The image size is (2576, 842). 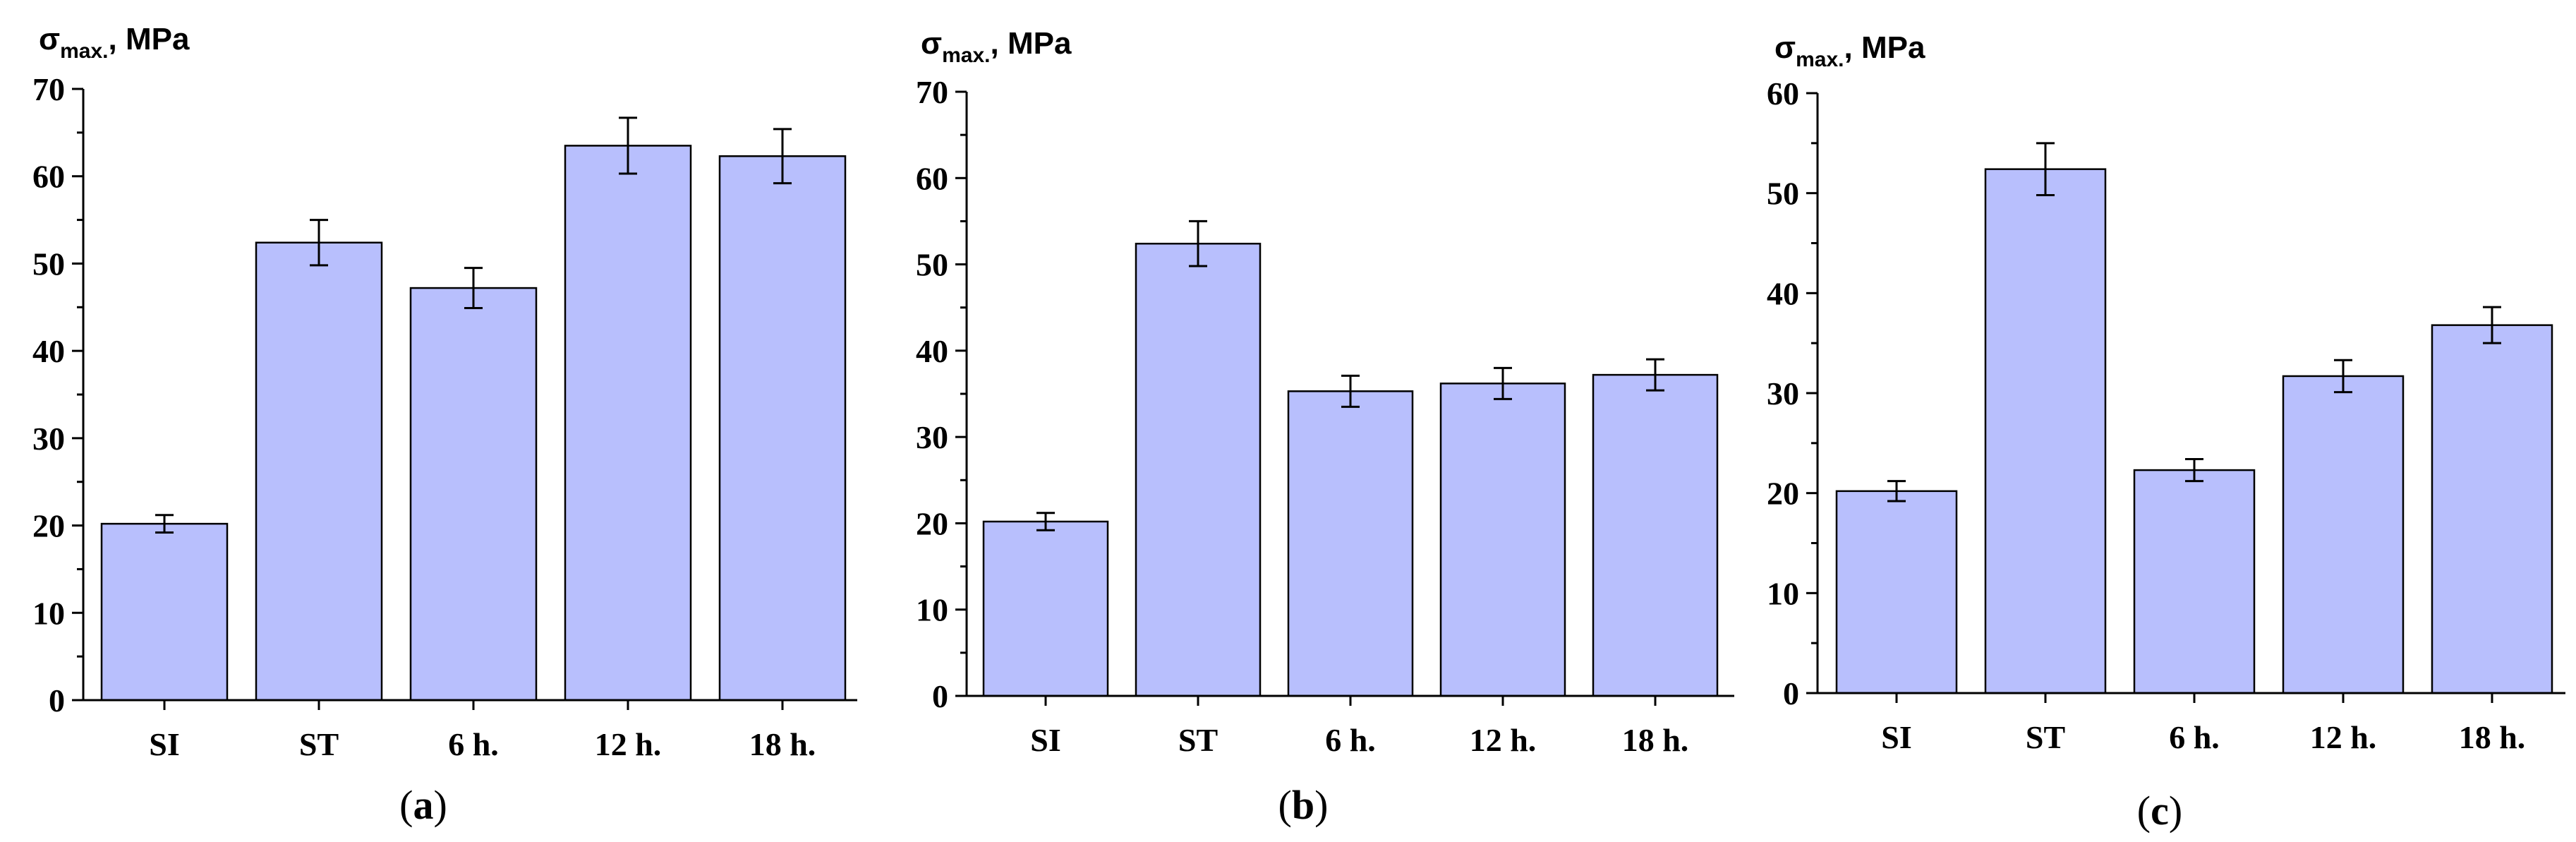 I want to click on panel-caption: (b), so click(x=1303, y=805).